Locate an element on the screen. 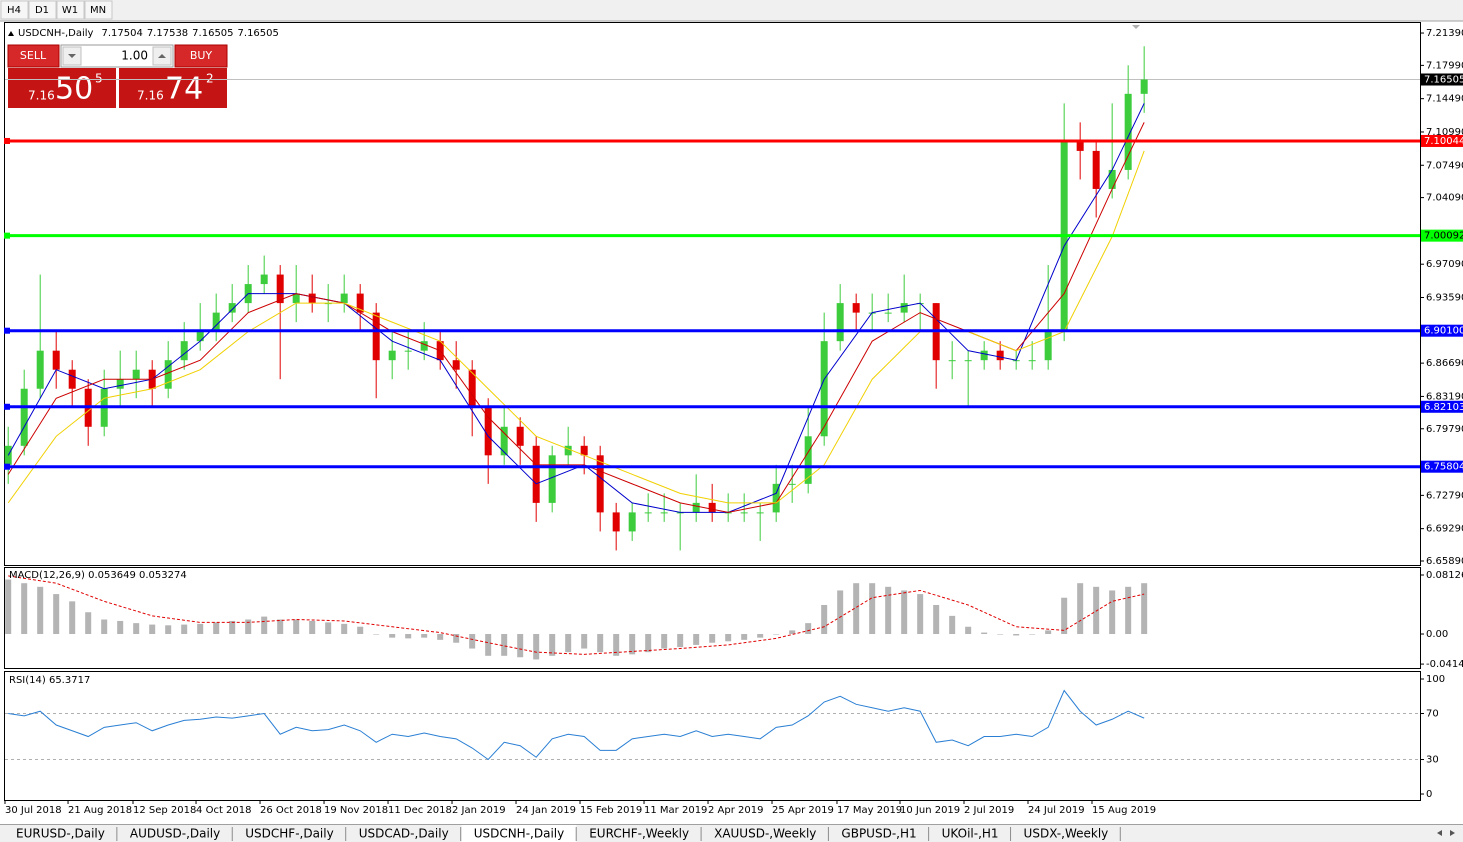  tab: EURCHF-,Weekly is located at coordinates (639, 833).